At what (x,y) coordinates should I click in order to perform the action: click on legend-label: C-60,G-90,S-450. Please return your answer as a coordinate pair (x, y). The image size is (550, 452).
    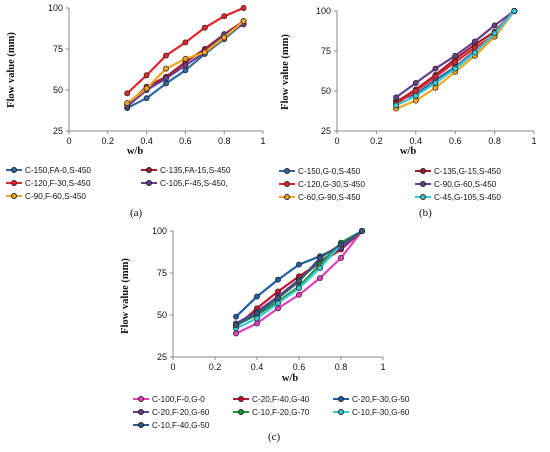
    Looking at the image, I should click on (329, 197).